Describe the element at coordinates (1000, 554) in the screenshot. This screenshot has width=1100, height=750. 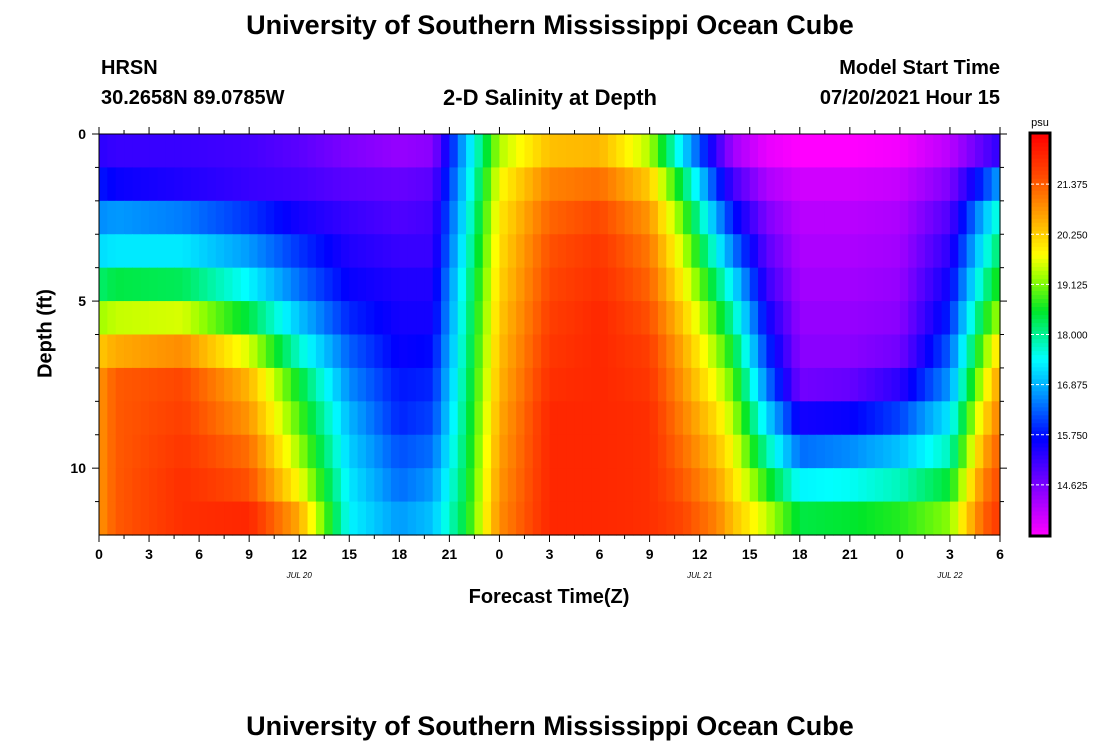
I see `x-tick-label: 6` at that location.